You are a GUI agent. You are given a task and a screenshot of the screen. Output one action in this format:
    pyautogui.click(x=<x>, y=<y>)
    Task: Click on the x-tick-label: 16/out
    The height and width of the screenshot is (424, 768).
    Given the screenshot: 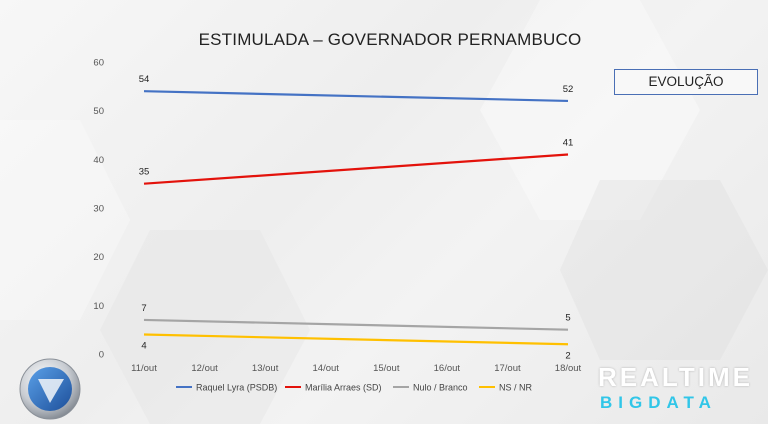 What is the action you would take?
    pyautogui.click(x=447, y=368)
    